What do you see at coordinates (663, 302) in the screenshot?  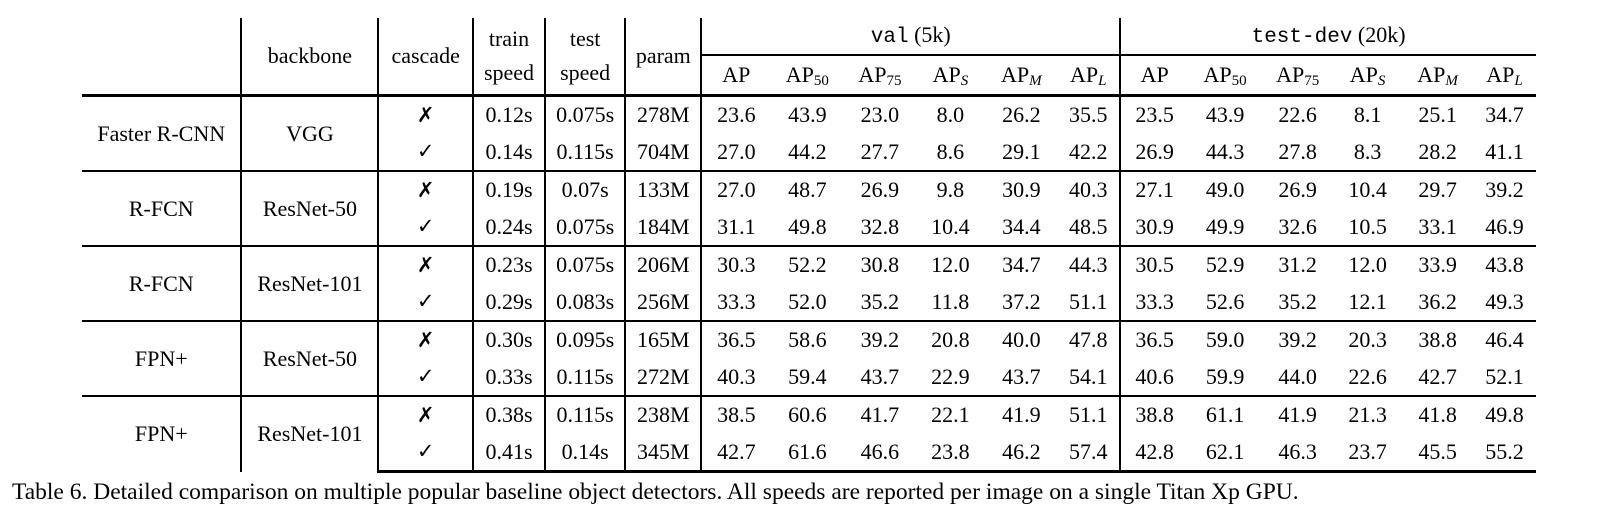 I see `param-cell: 256M` at bounding box center [663, 302].